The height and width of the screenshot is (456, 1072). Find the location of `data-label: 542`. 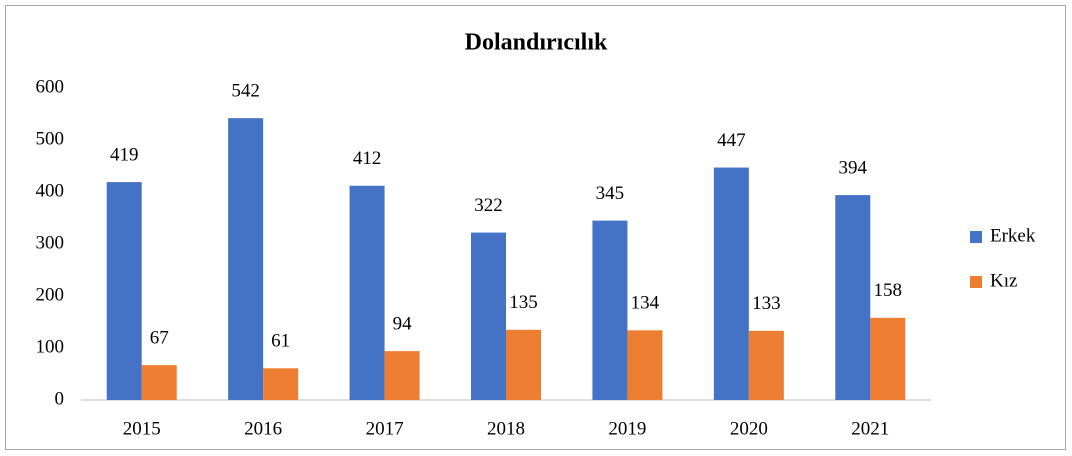

data-label: 542 is located at coordinates (245, 91).